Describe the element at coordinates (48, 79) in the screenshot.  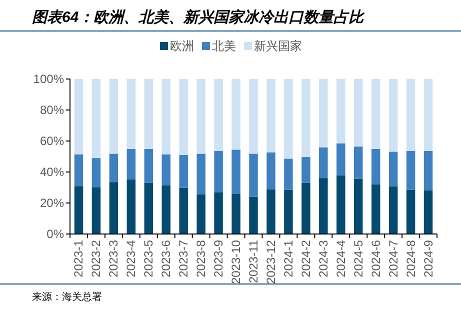
I see `y-tick-label: 100%` at that location.